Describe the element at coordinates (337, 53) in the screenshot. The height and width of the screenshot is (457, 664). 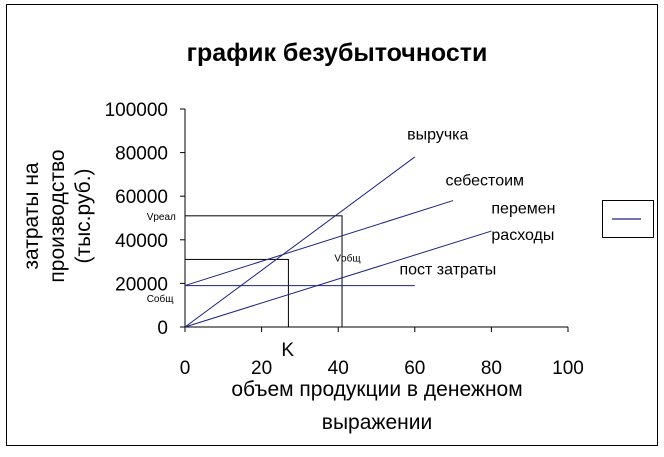
I see `chart-title: график безубыточности` at that location.